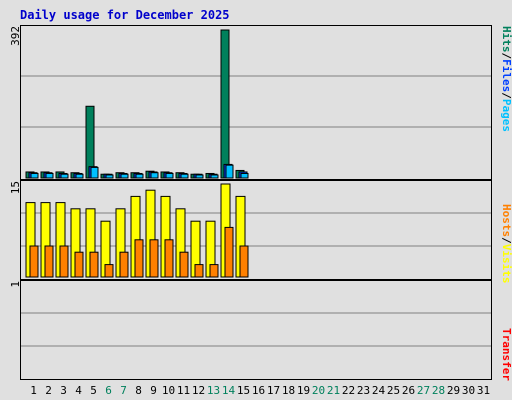 The image size is (512, 400). I want to click on x-tick-label-day-27: 27, so click(423, 390).